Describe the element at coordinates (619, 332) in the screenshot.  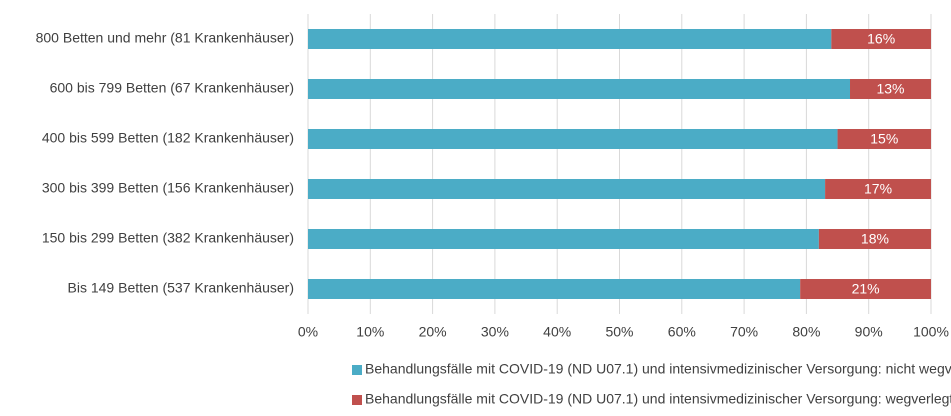
I see `x-tick-label: 50%` at that location.